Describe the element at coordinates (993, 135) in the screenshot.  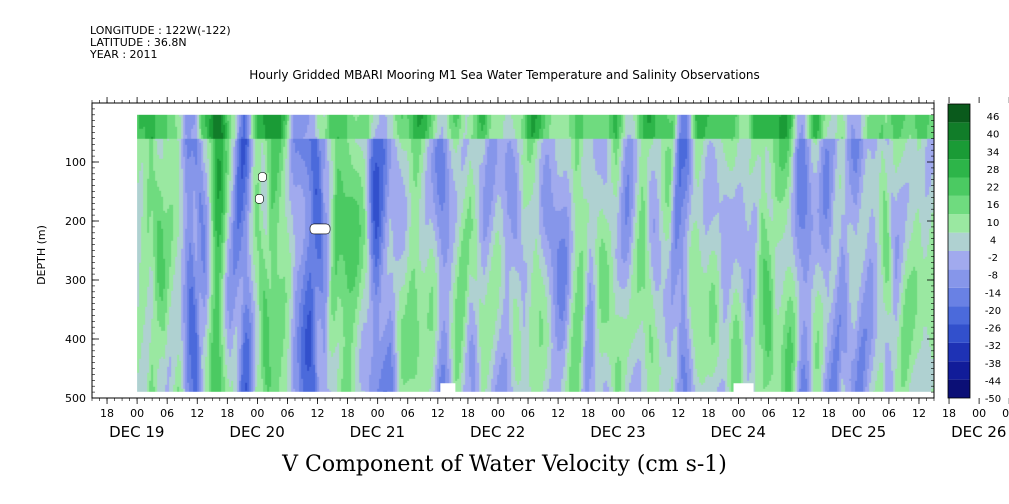
I see `colorbar-label: 40` at that location.